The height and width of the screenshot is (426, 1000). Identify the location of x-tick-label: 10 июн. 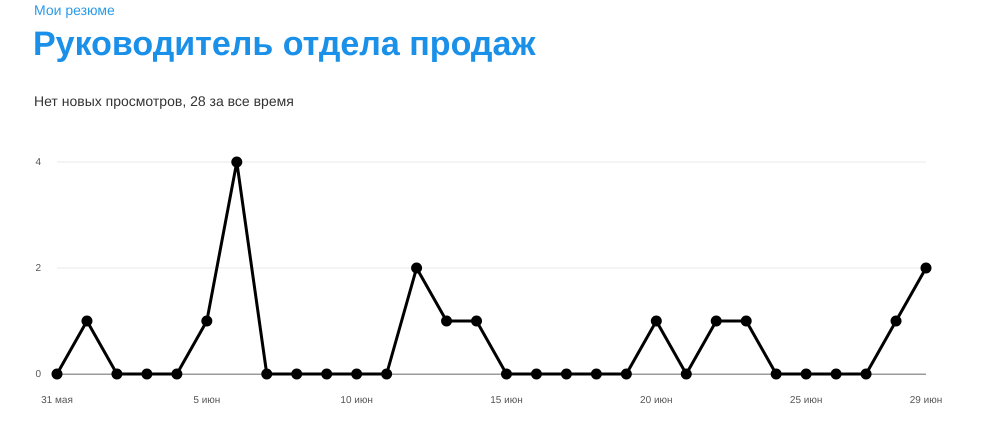
(356, 400).